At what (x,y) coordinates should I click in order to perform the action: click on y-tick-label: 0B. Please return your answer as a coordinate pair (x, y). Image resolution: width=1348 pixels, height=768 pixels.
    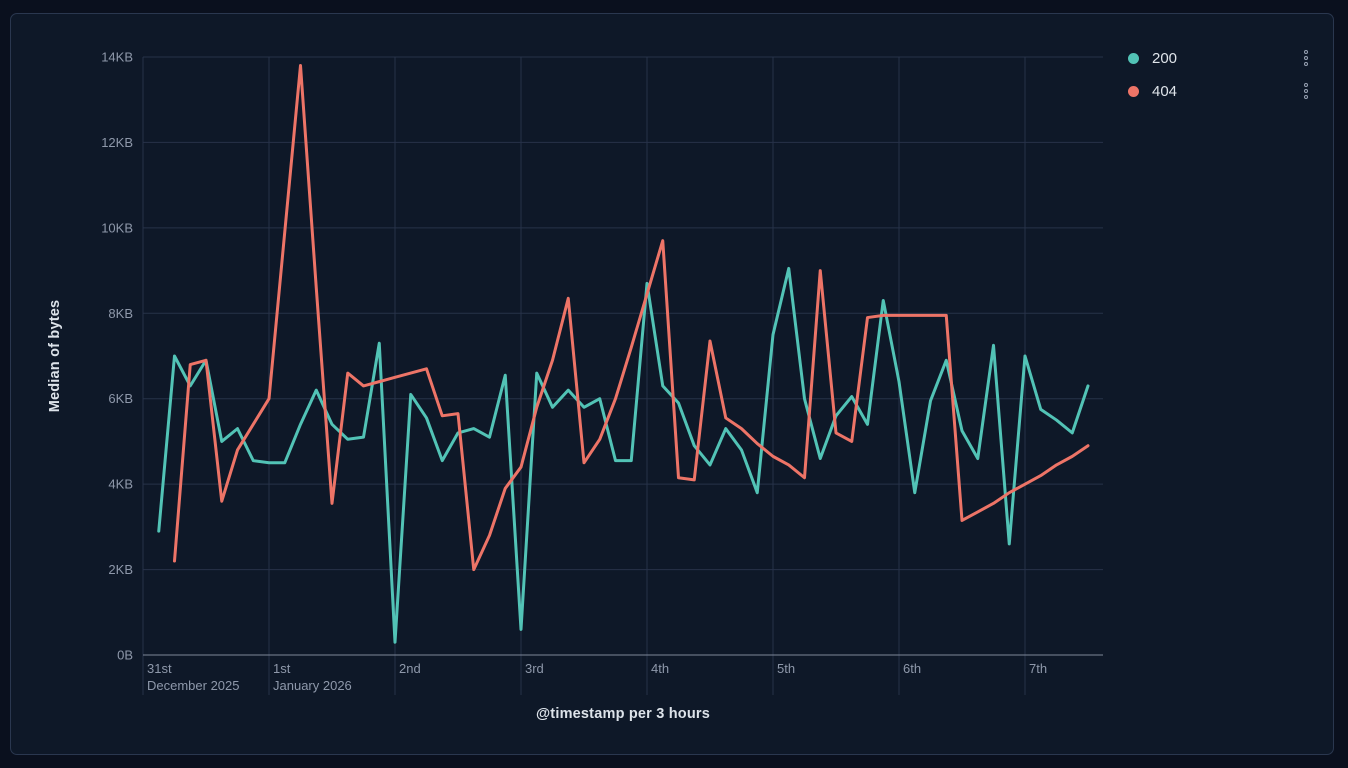
    Looking at the image, I should click on (125, 655).